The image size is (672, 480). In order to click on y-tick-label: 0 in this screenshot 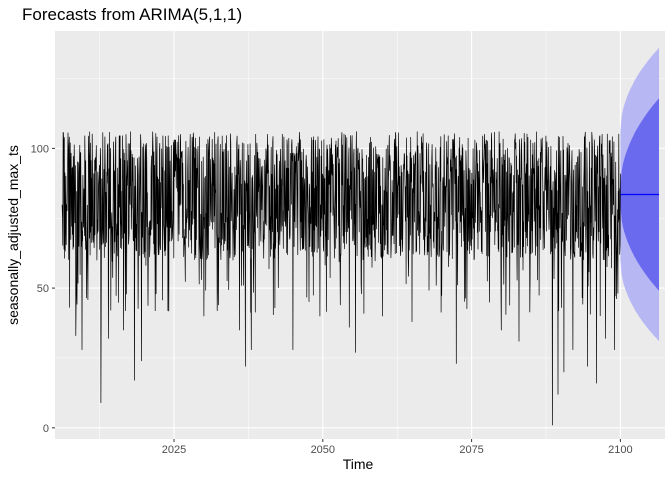, I will do `click(46, 429)`.